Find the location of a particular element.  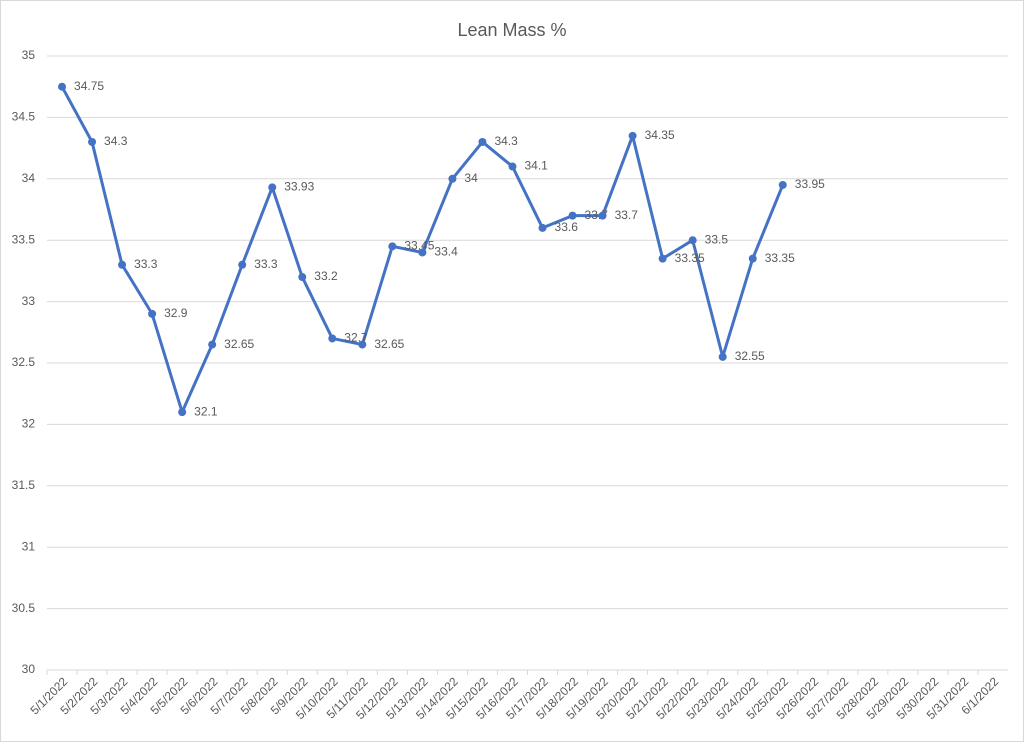

data-label: 32.9 is located at coordinates (176, 313).